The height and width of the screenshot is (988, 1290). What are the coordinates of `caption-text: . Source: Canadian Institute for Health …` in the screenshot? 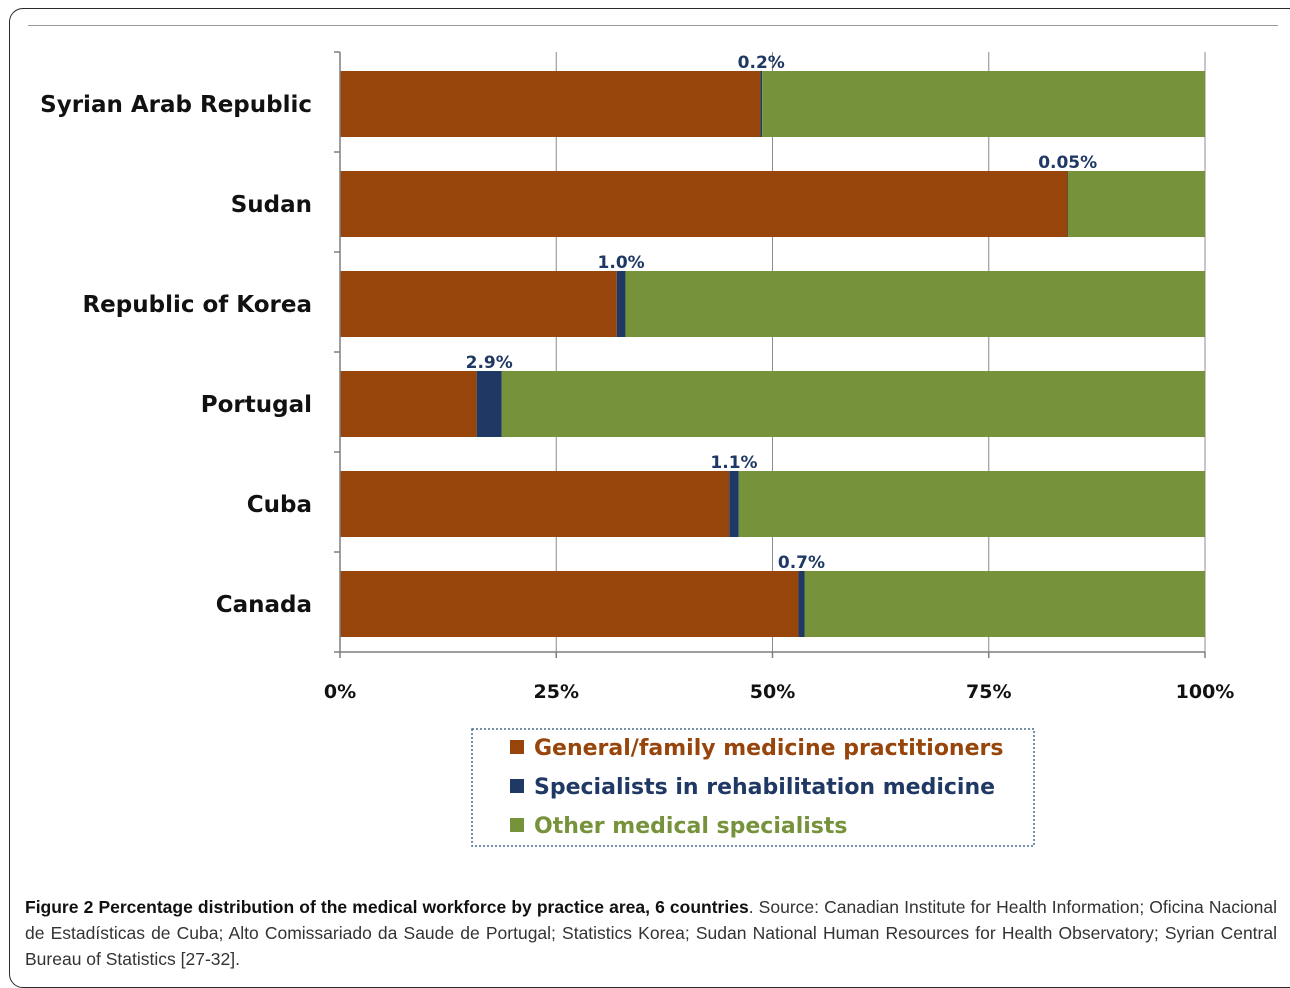 It's located at (651, 933).